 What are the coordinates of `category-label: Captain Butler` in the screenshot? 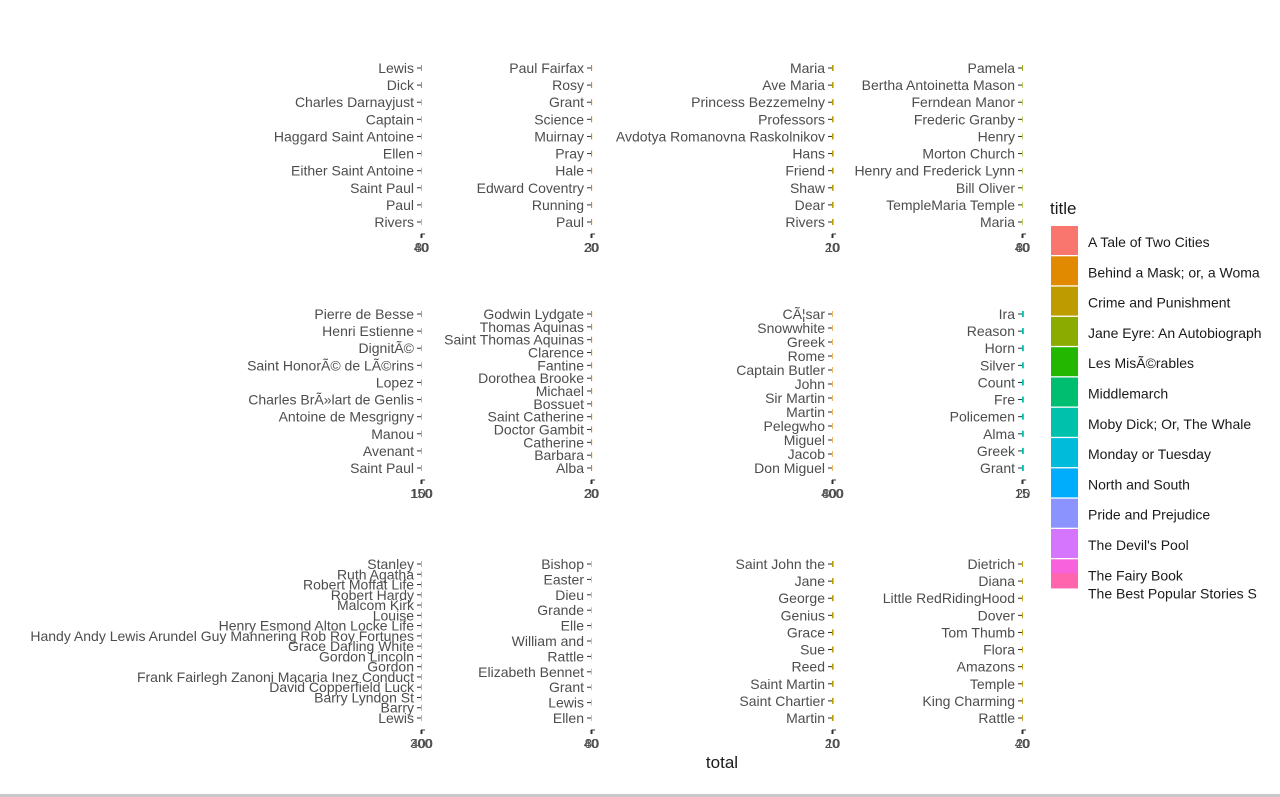 It's located at (780, 370).